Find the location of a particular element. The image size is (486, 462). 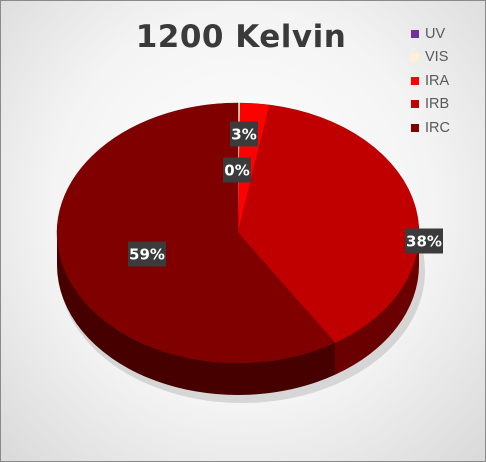

legend-label: IRC is located at coordinates (437, 127).